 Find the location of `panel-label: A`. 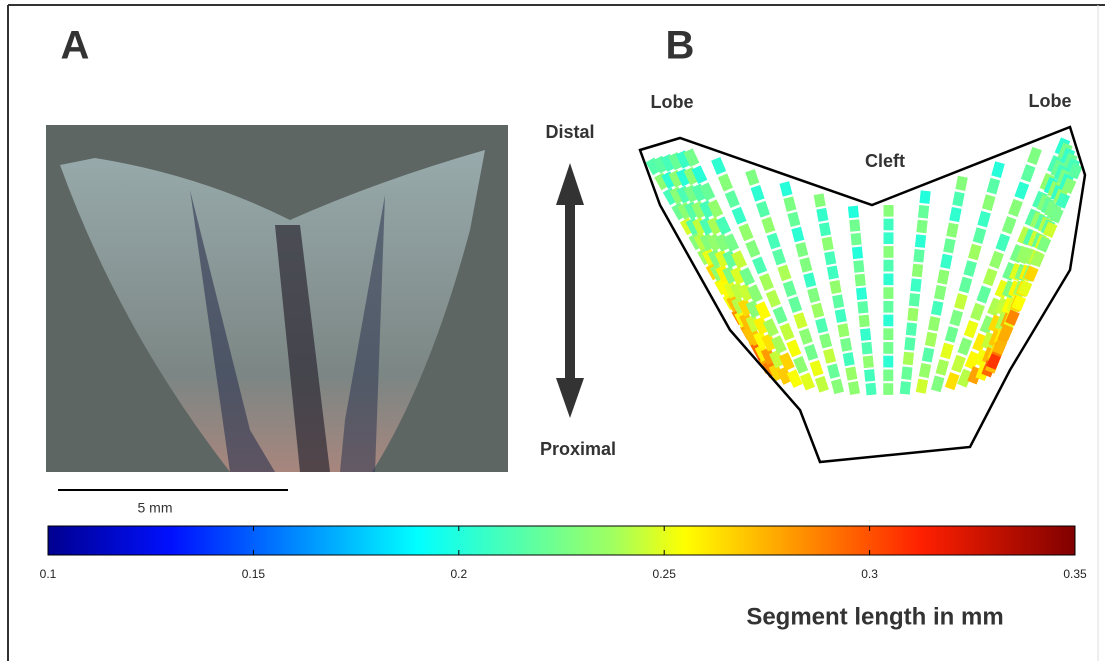

panel-label: A is located at coordinates (75, 46).